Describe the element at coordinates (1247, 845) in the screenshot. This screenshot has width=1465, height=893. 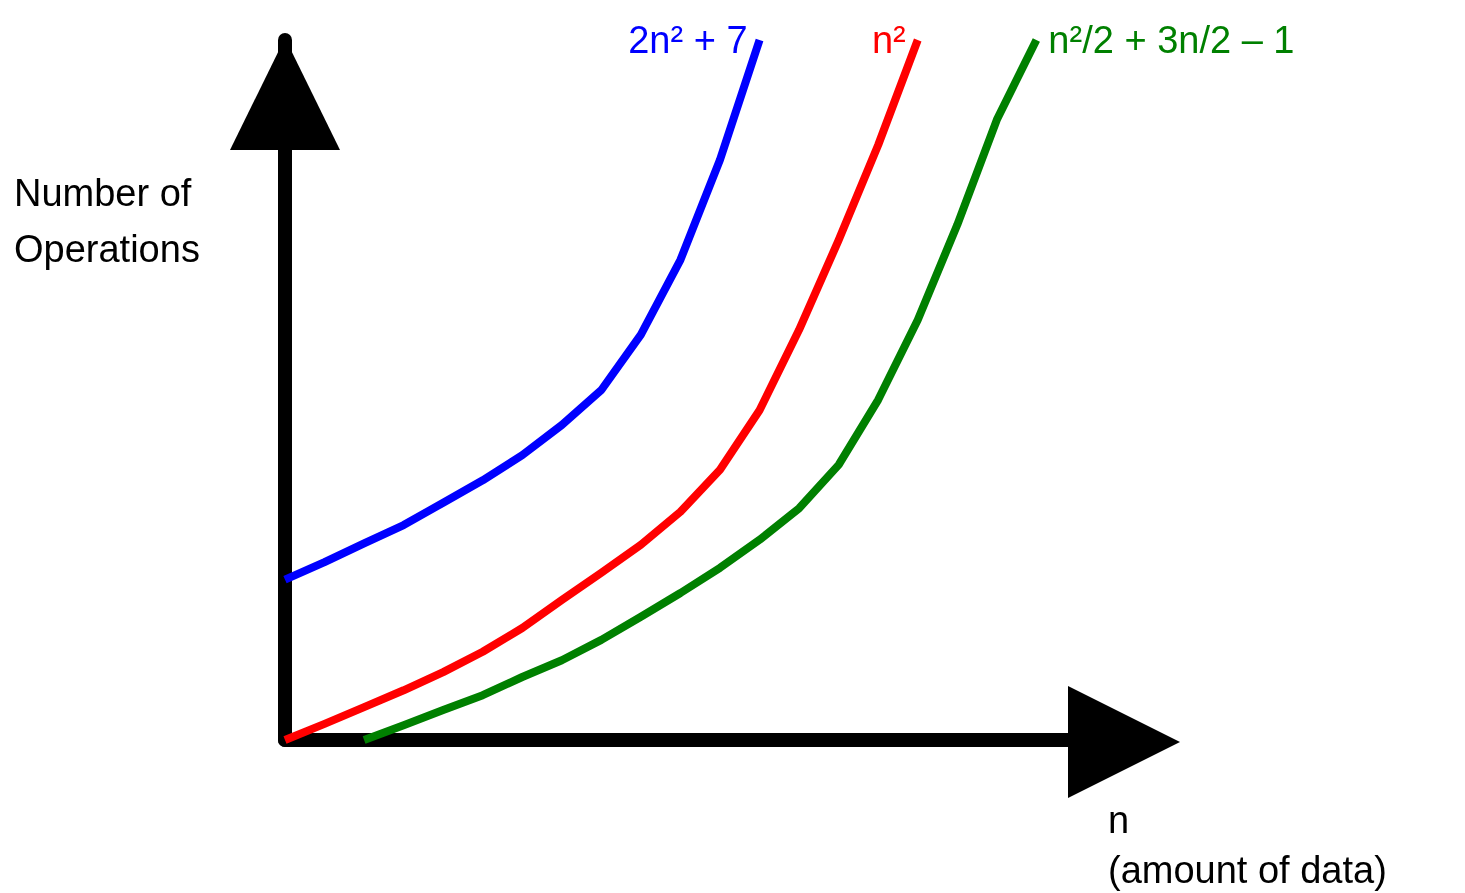
I see `x-axis-title: n (amount of data)` at that location.